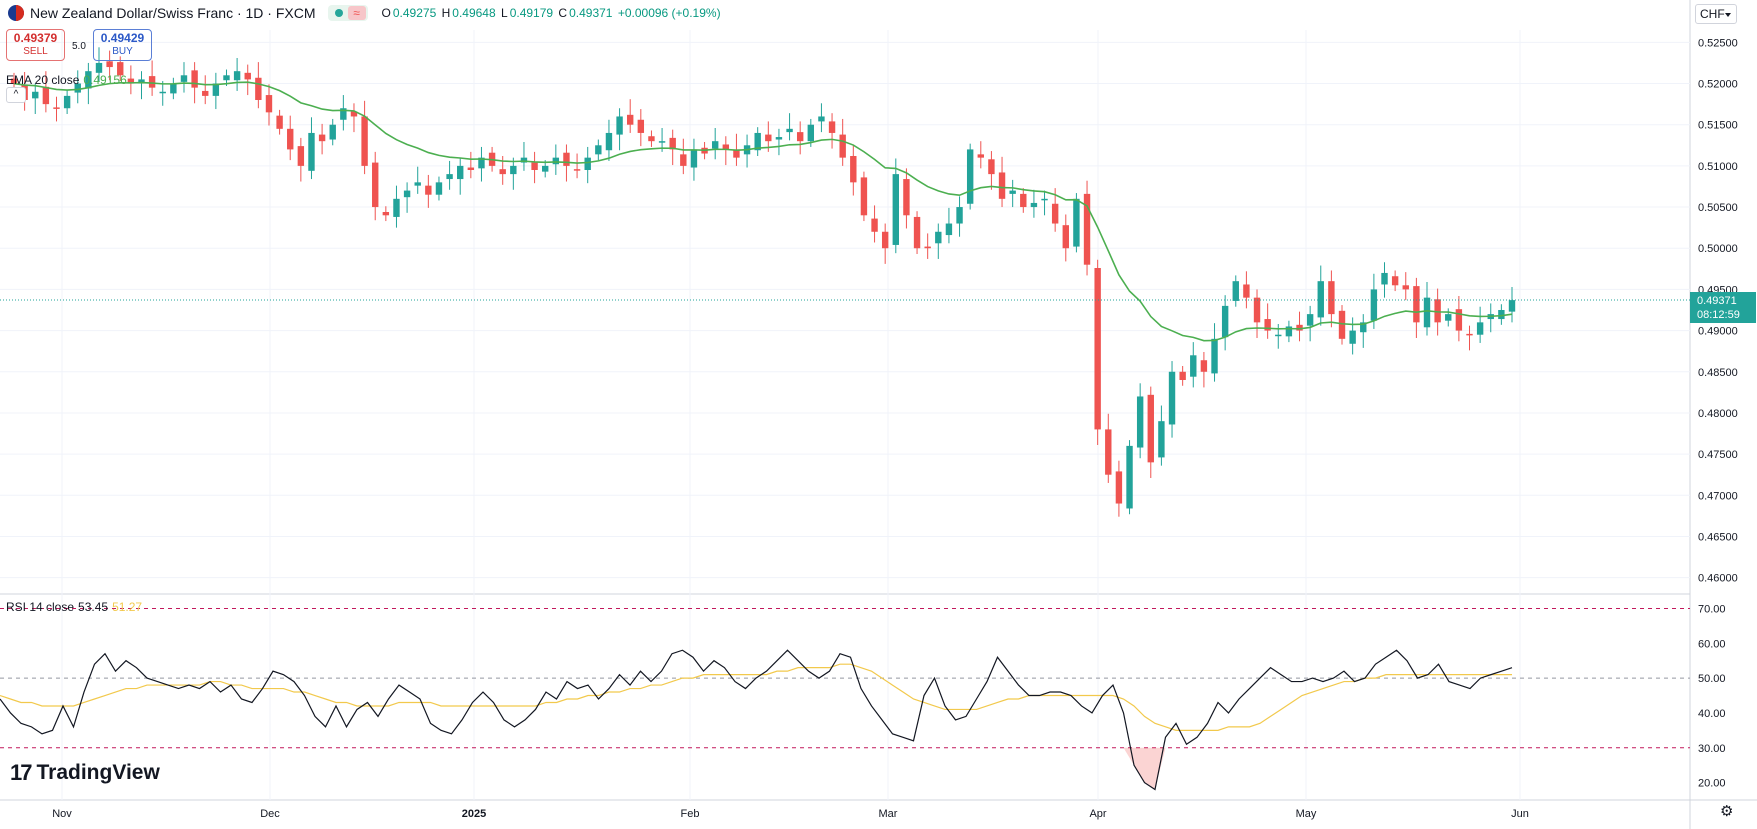 This screenshot has height=829, width=1757. What do you see at coordinates (347, 13) in the screenshot?
I see `market-status-pill: ≈` at bounding box center [347, 13].